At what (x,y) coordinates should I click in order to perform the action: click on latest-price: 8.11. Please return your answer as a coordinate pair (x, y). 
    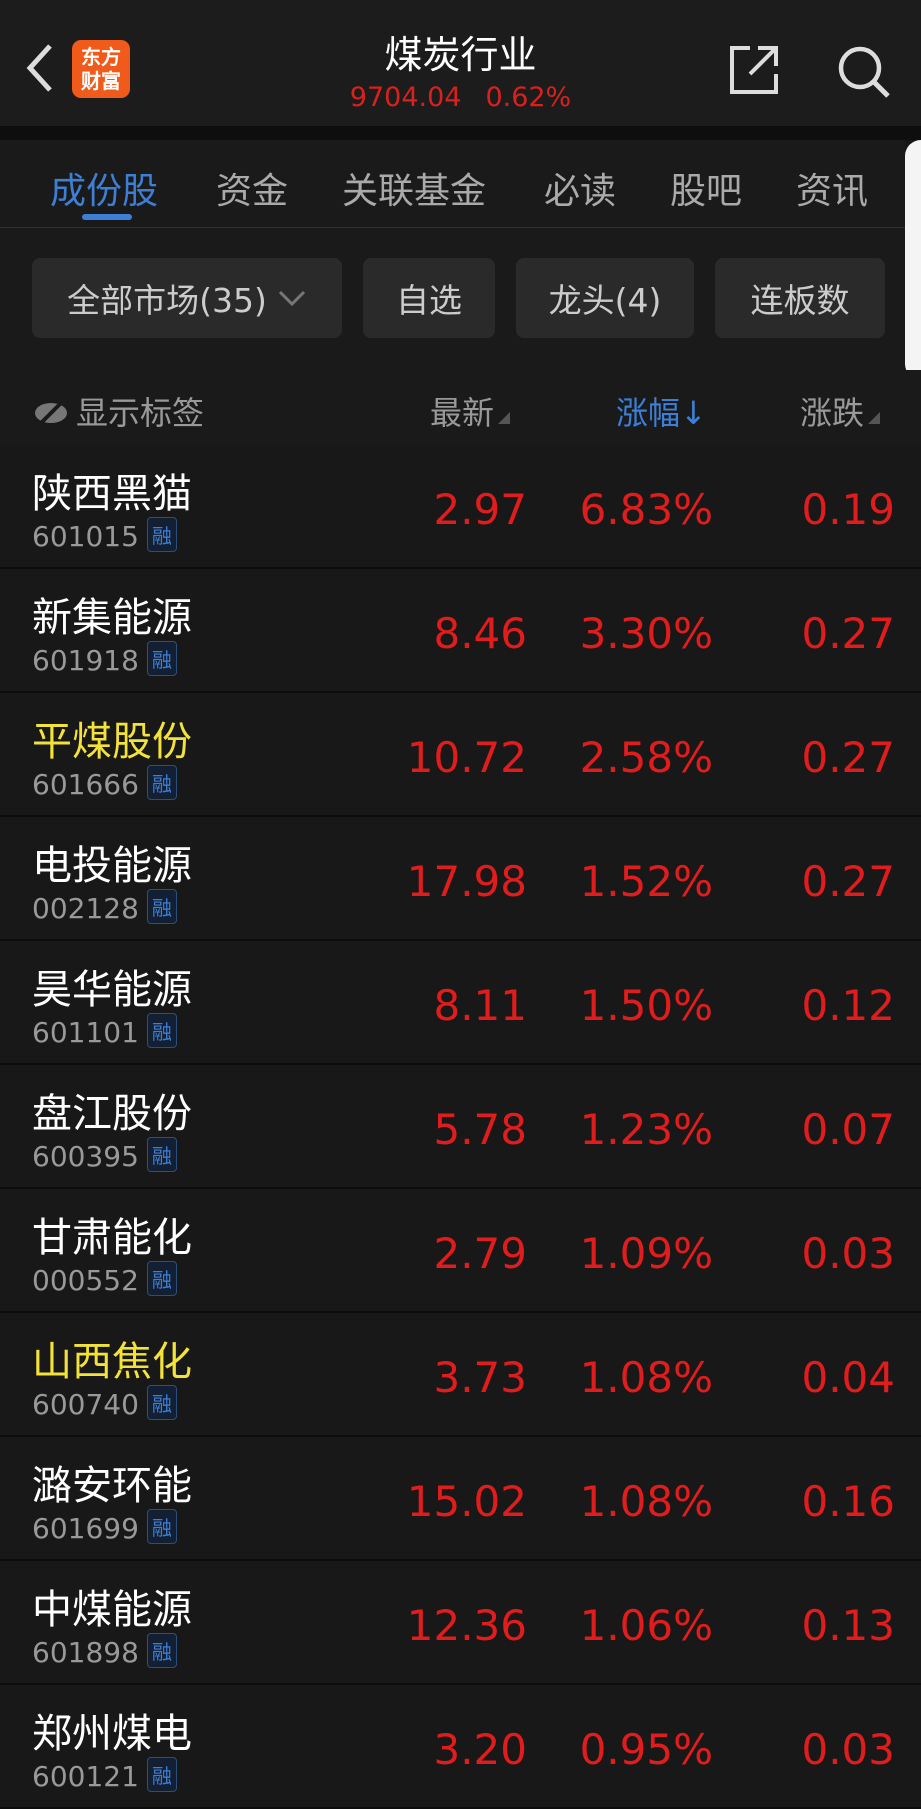
    Looking at the image, I should click on (480, 1005).